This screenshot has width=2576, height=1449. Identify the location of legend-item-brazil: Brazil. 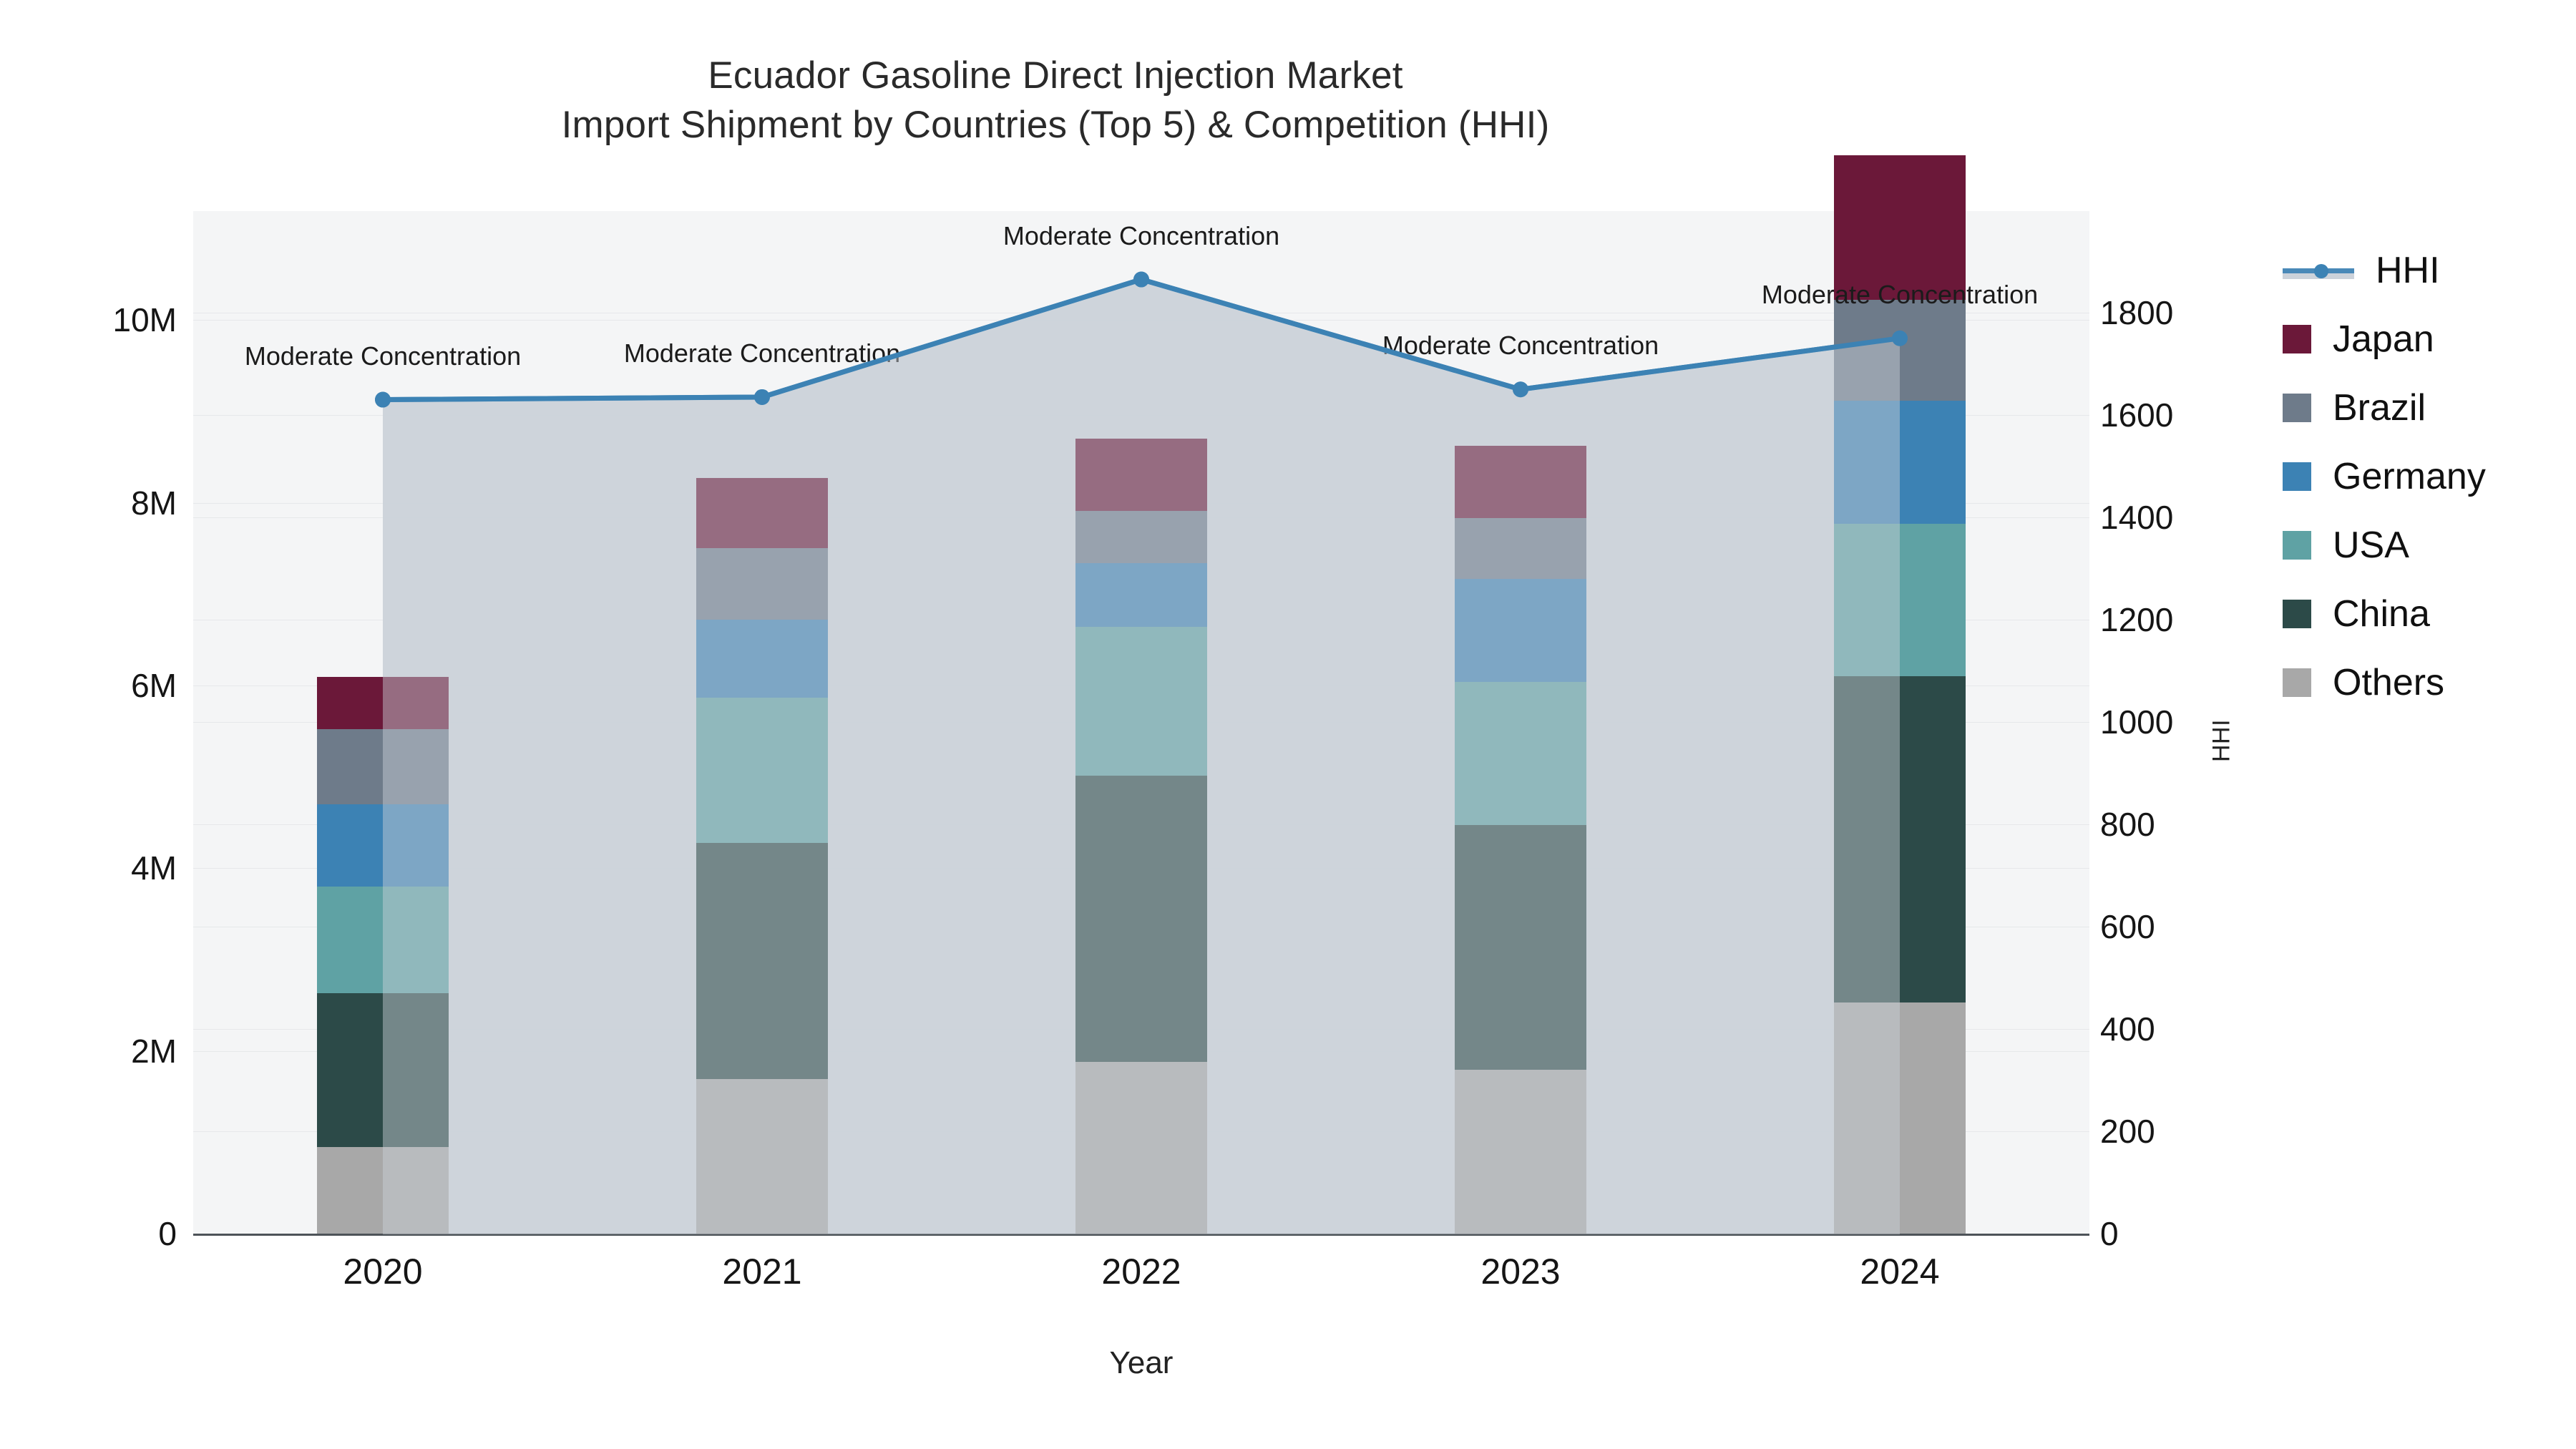
(2426, 408).